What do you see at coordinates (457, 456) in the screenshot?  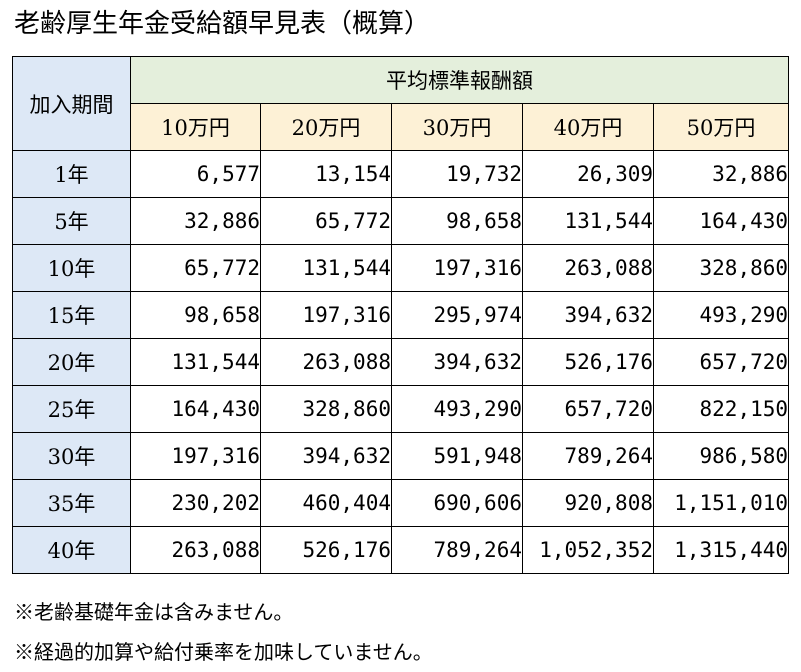 I see `table-cell: 591,948` at bounding box center [457, 456].